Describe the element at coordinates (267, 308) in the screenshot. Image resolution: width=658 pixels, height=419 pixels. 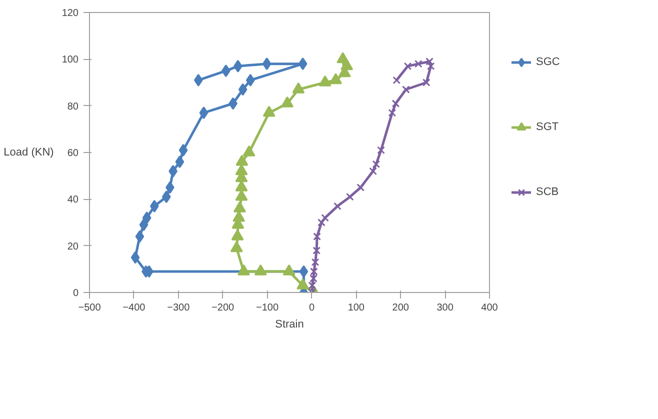
I see `x-tick-label: −100` at that location.